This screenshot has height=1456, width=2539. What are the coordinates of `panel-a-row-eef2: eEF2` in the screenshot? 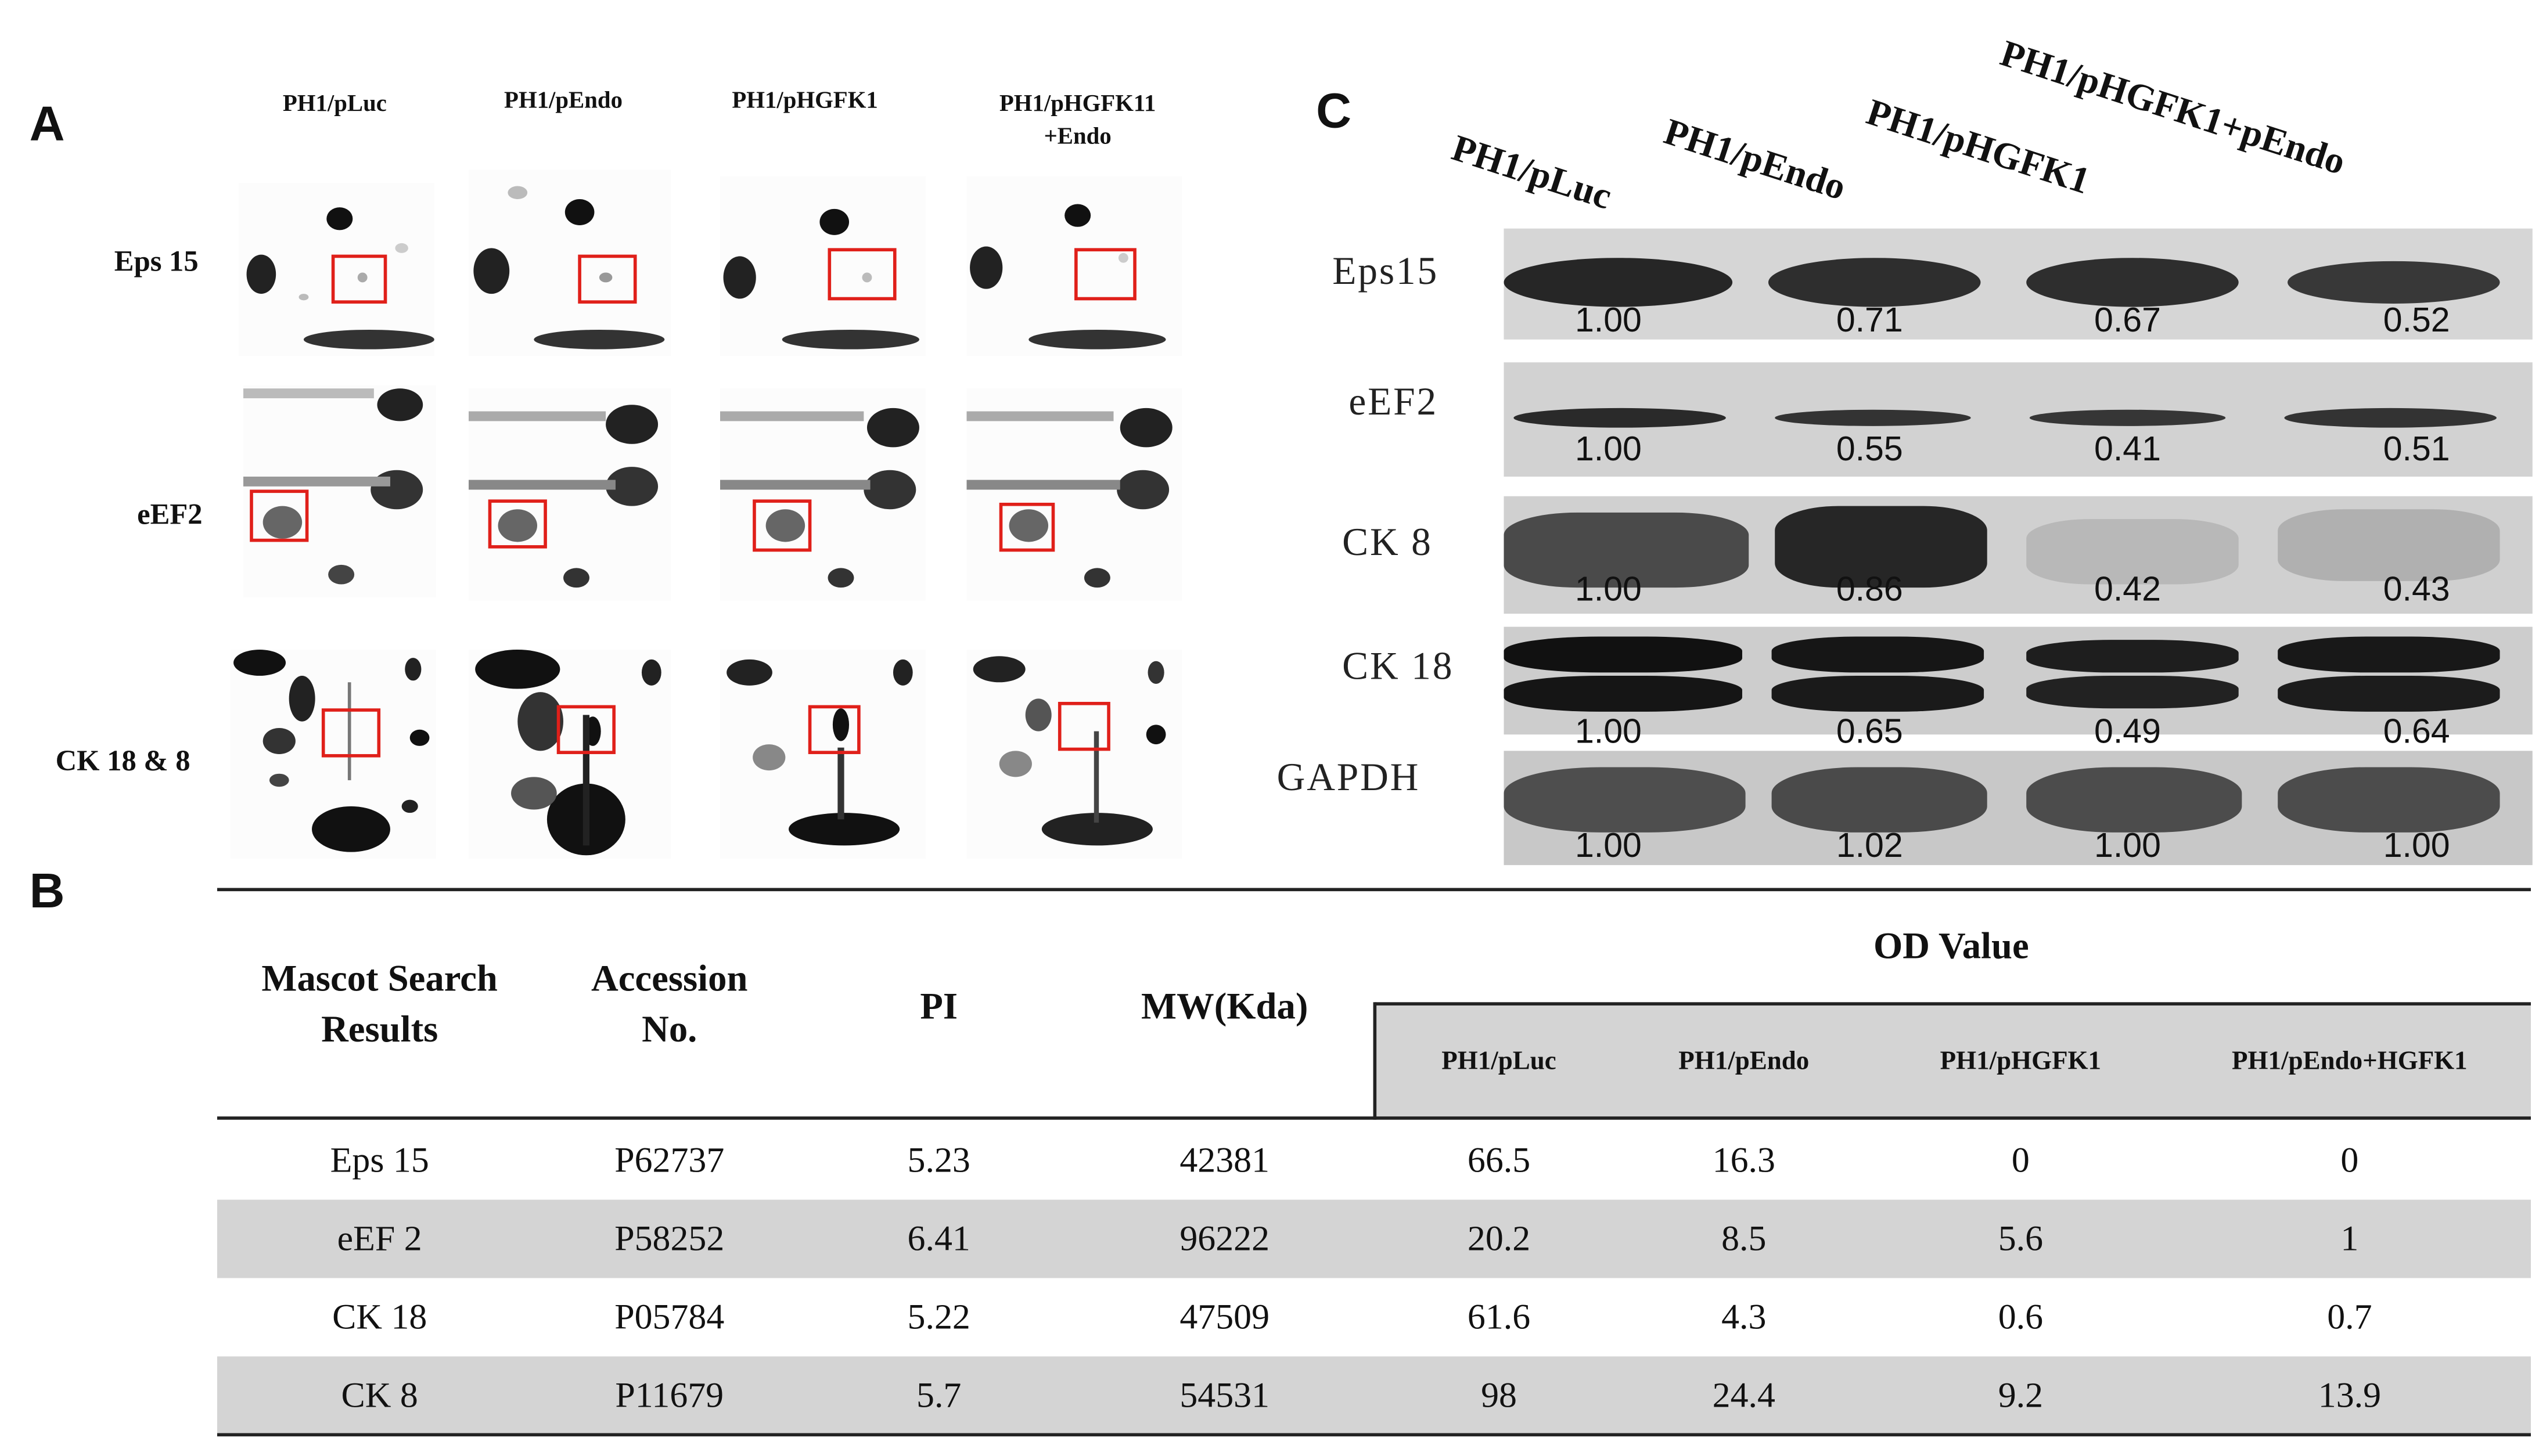 It's located at (170, 514).